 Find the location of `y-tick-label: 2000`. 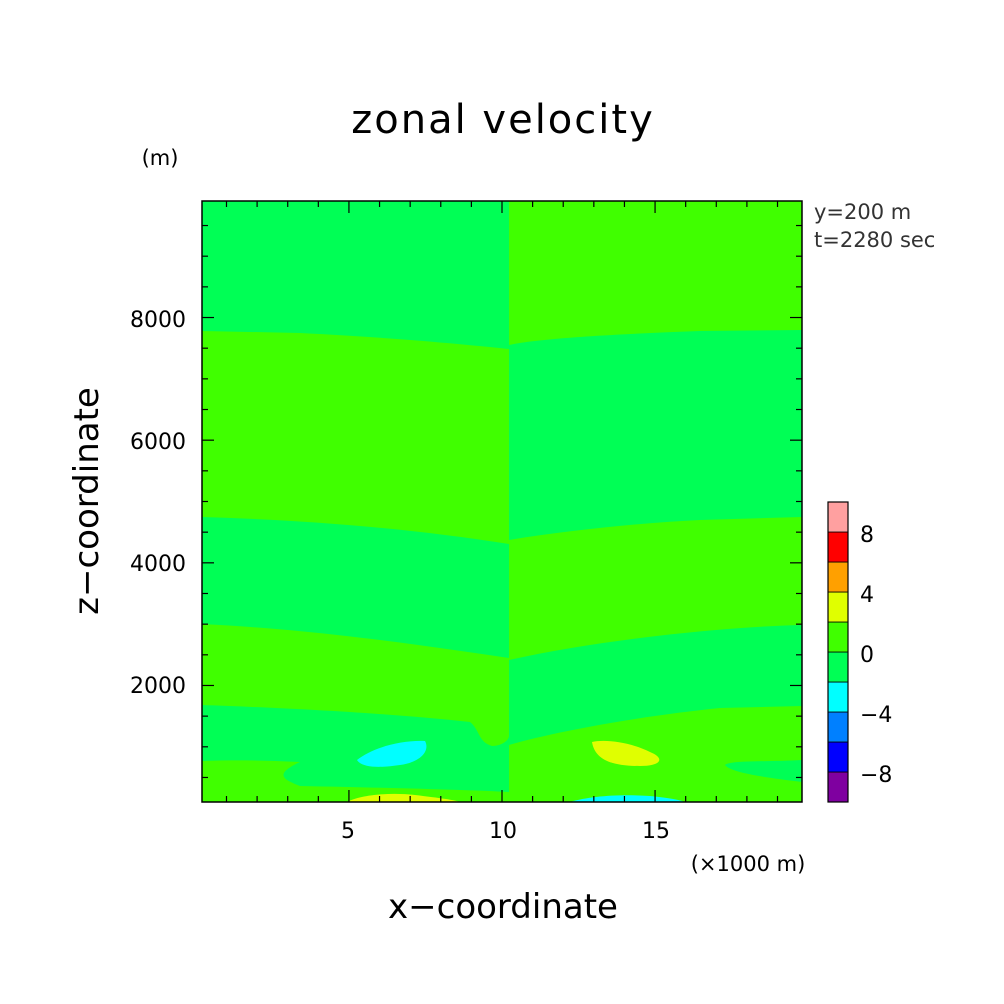

y-tick-label: 2000 is located at coordinates (158, 686).